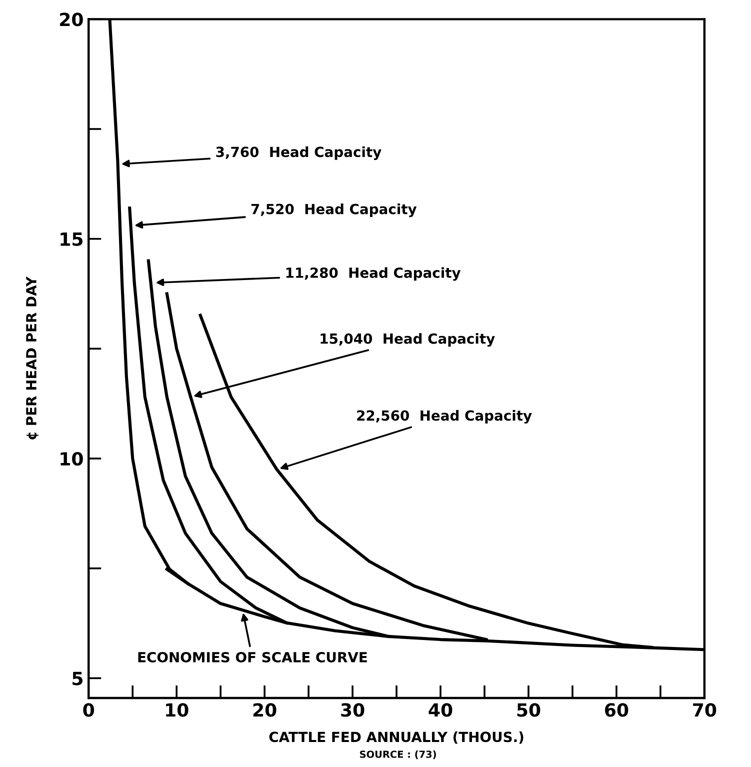 This screenshot has height=767, width=751. Describe the element at coordinates (32, 358) in the screenshot. I see `y-axis-title: ¢ PER HEAD PER DAY` at that location.